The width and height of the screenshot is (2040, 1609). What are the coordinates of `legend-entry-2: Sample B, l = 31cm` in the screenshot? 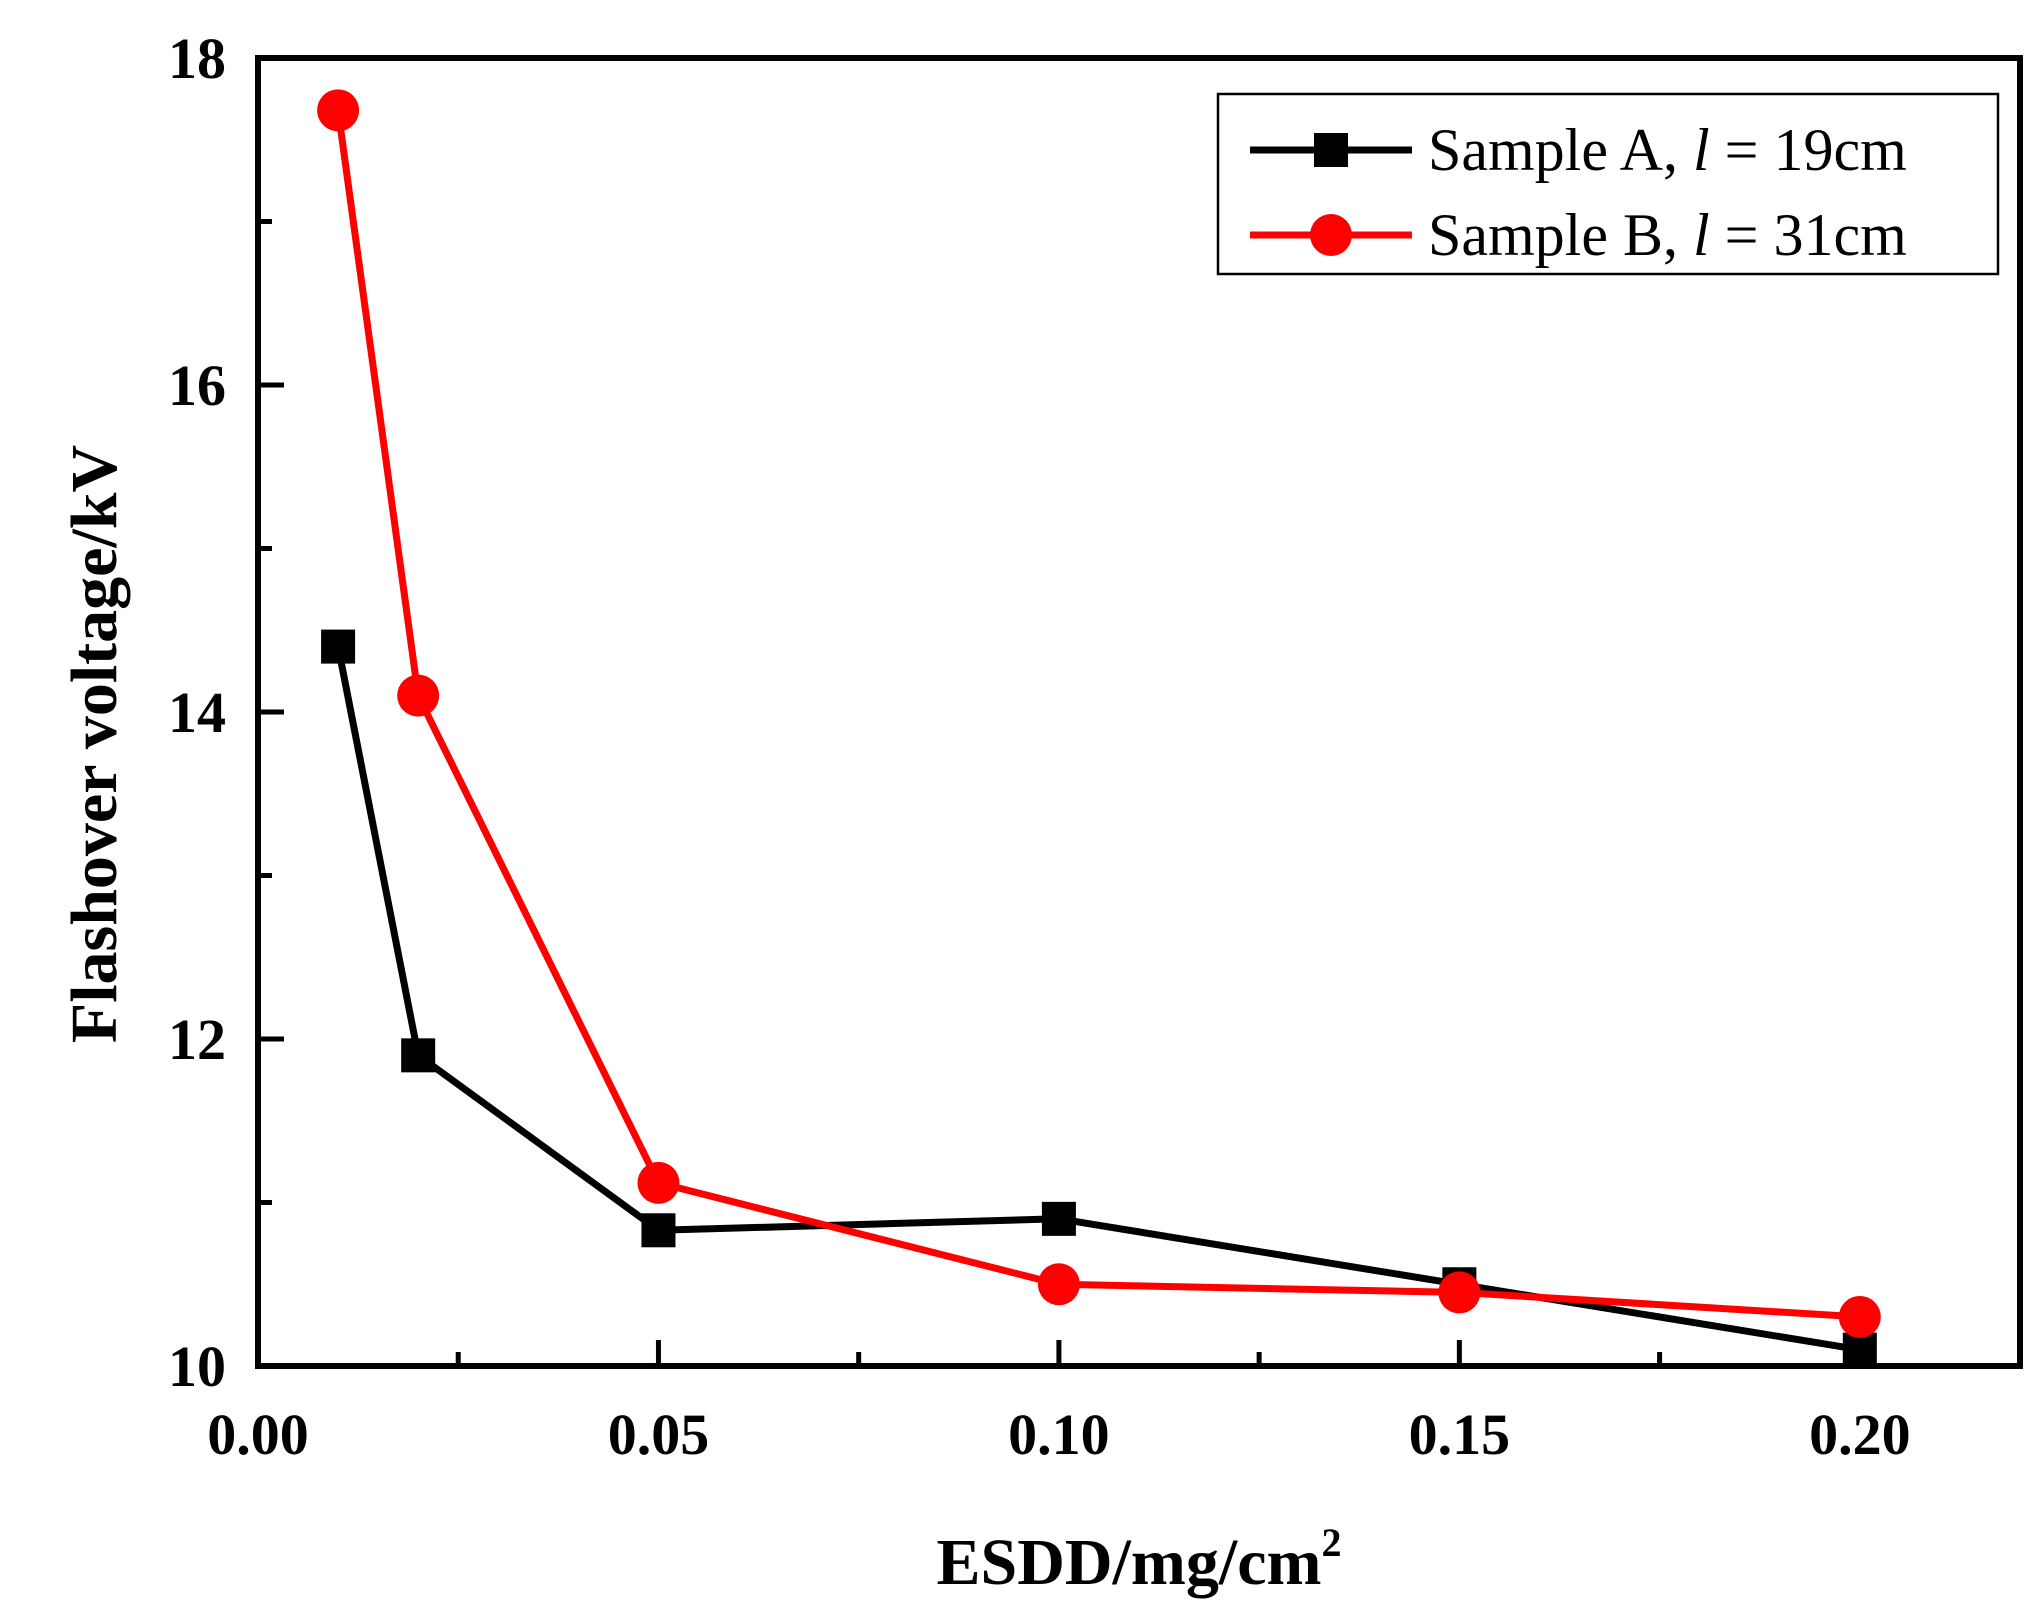 It's located at (1578, 235).